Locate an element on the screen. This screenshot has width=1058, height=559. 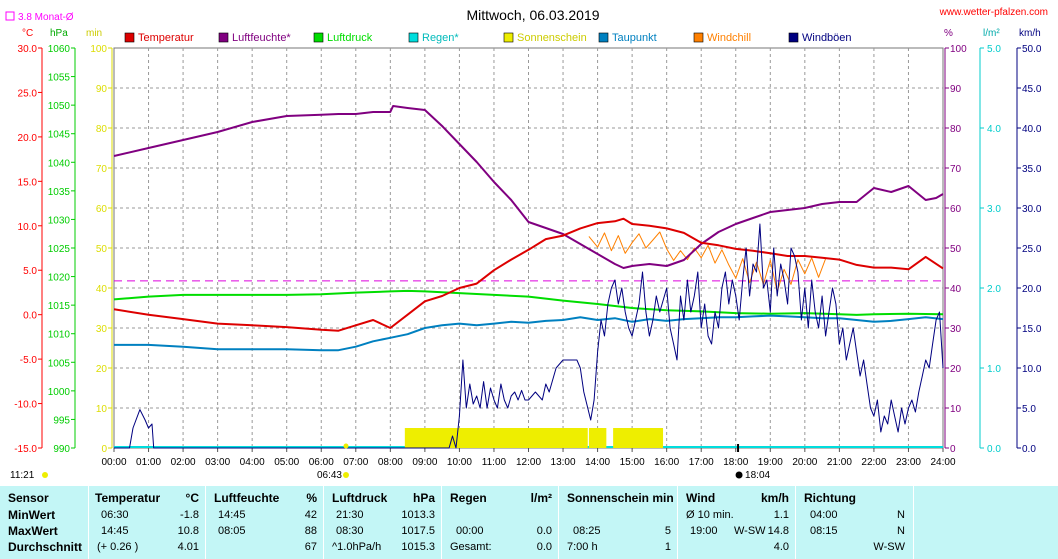
axis-pressure-tick-label: 1050 is located at coordinates (59, 106).